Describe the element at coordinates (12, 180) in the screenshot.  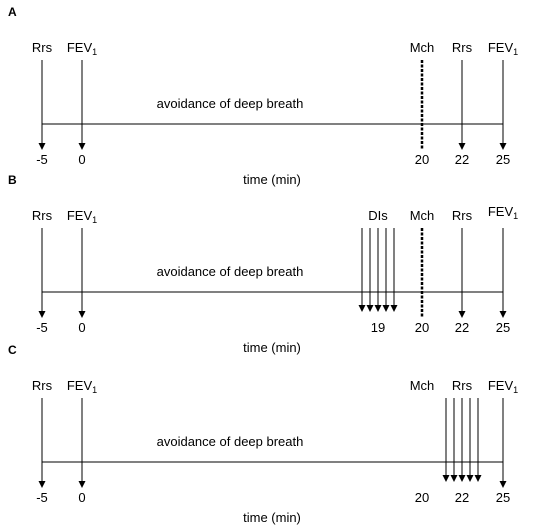
I see `panel-label: B` at that location.